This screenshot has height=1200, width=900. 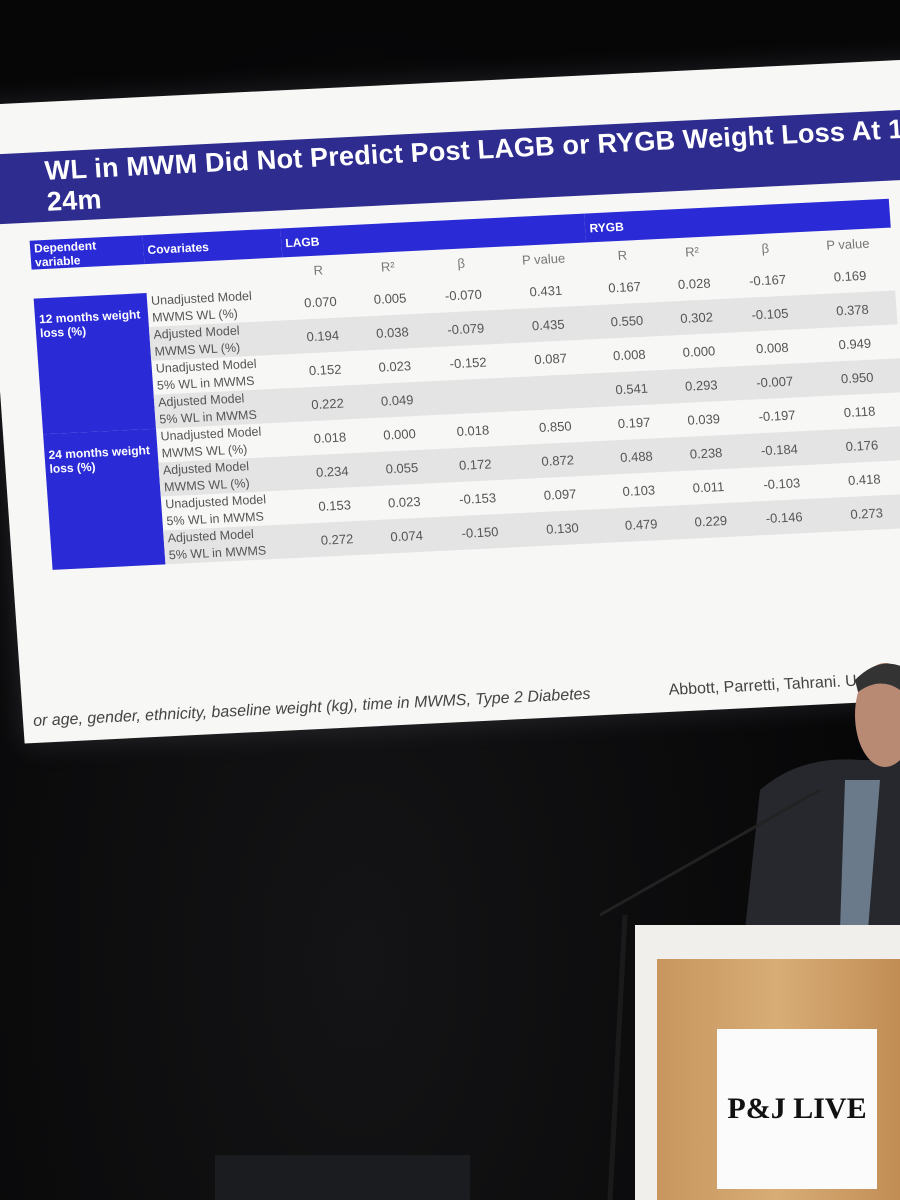 What do you see at coordinates (877, 715) in the screenshot?
I see `speaker-head` at bounding box center [877, 715].